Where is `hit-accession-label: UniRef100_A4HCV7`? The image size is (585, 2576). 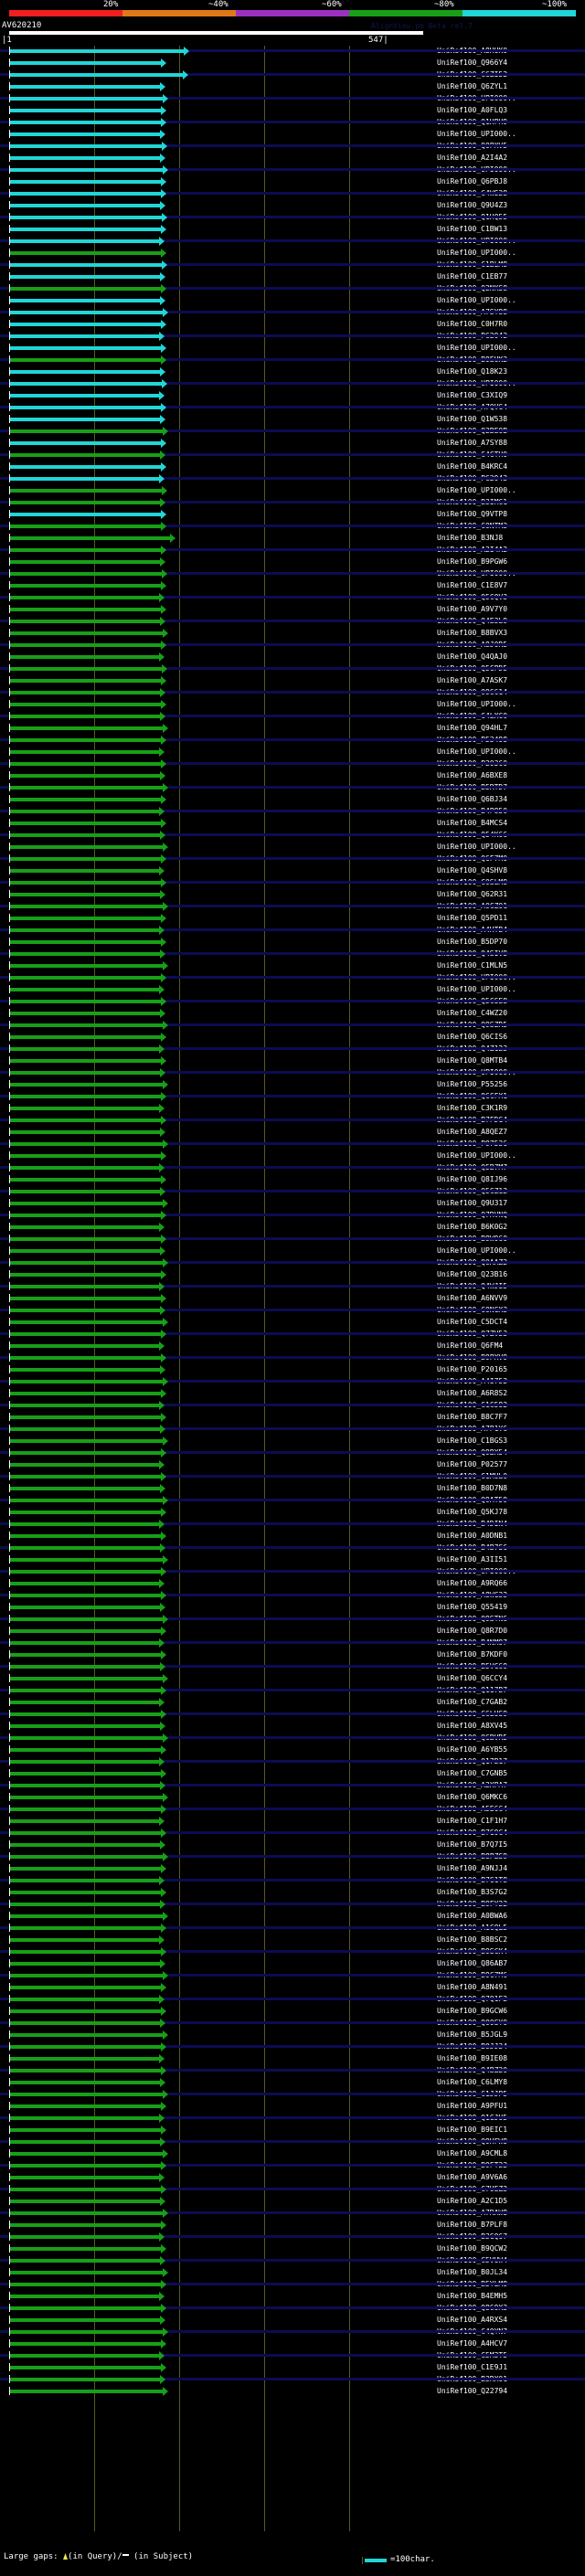
hit-accession-label: UniRef100_A4HCV7 is located at coordinates (473, 2343).